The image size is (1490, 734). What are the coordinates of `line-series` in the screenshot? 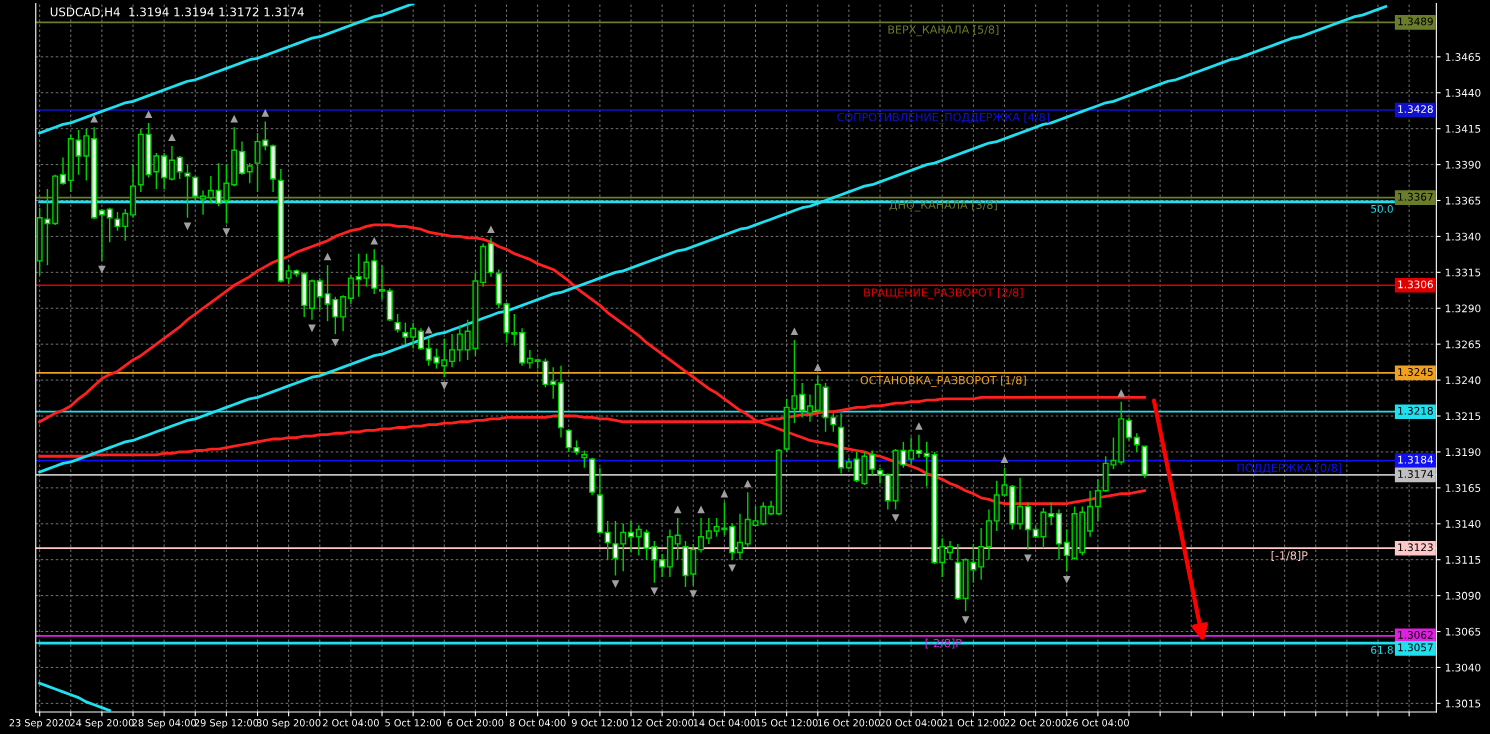 It's located at (75, 696).